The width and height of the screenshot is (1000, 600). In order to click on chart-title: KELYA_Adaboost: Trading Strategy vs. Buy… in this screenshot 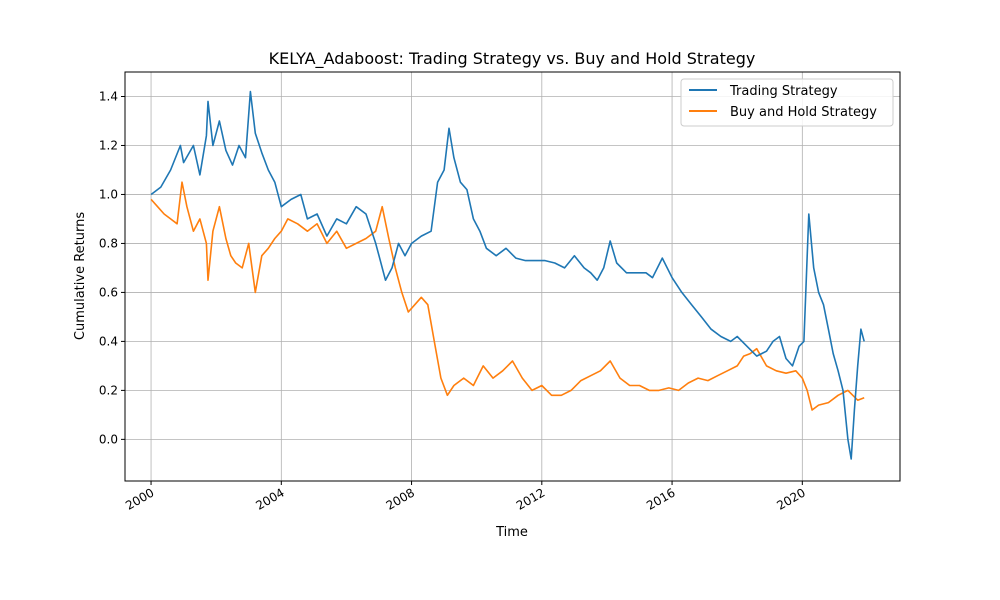, I will do `click(512, 59)`.